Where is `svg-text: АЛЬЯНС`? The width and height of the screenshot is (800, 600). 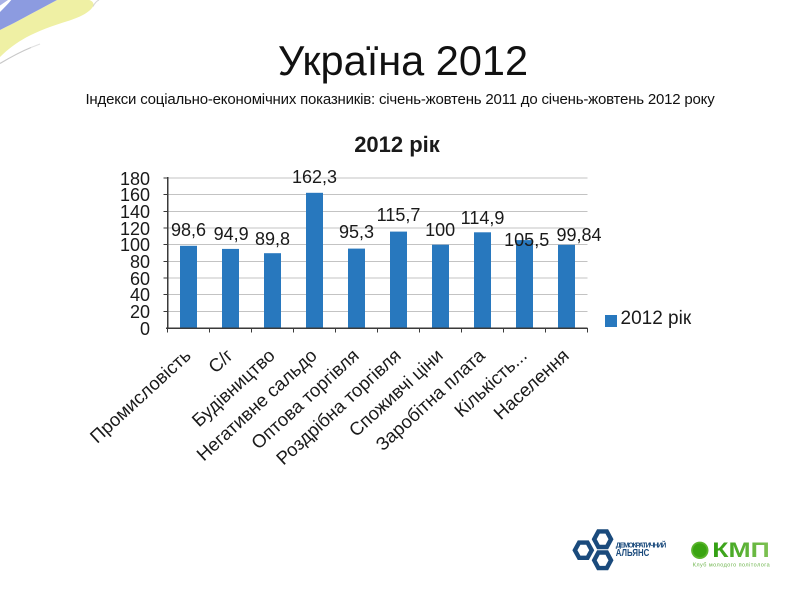 svg-text: АЛЬЯНС is located at coordinates (633, 553).